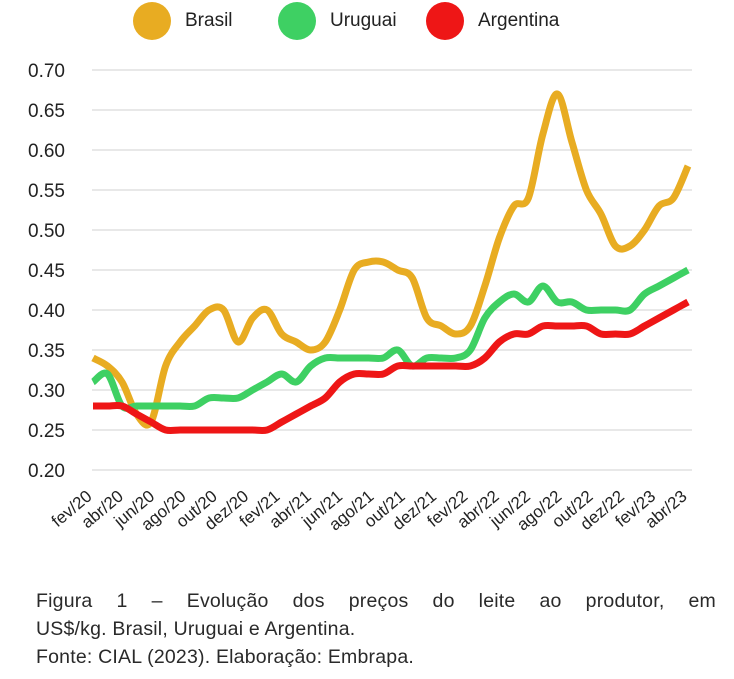 The image size is (734, 679). What do you see at coordinates (46, 431) in the screenshot?
I see `y-tick-label: 0.25` at bounding box center [46, 431].